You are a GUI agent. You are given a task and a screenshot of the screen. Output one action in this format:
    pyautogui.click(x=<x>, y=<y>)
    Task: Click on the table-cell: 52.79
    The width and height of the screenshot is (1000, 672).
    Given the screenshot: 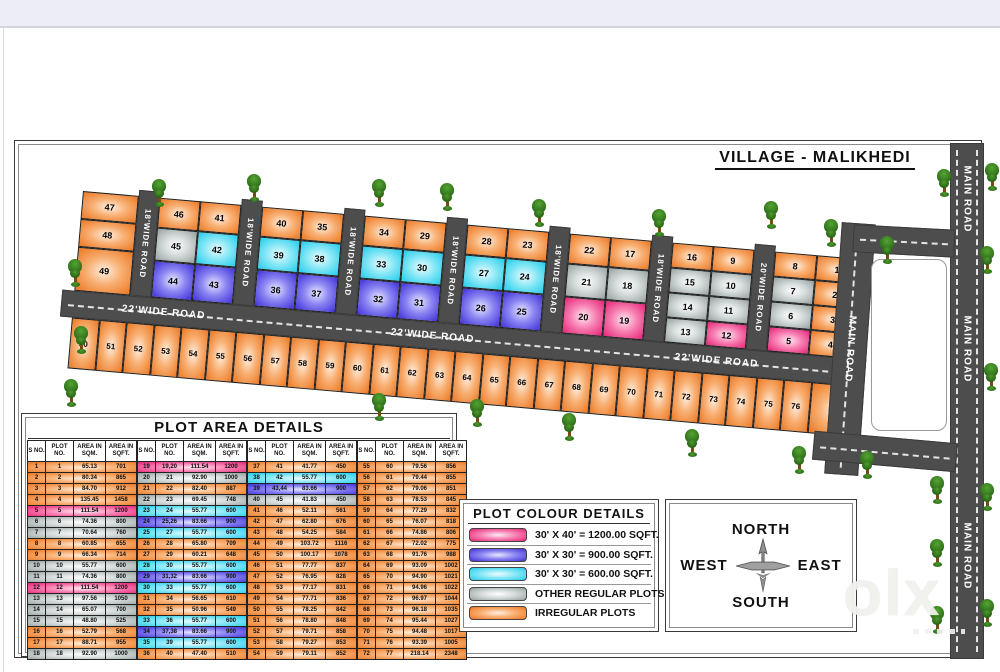 What is the action you would take?
    pyautogui.click(x=89, y=632)
    